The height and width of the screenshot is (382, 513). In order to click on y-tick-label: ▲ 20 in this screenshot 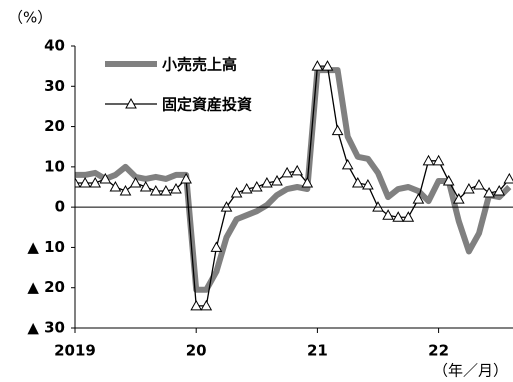, I will do `click(46, 287)`.